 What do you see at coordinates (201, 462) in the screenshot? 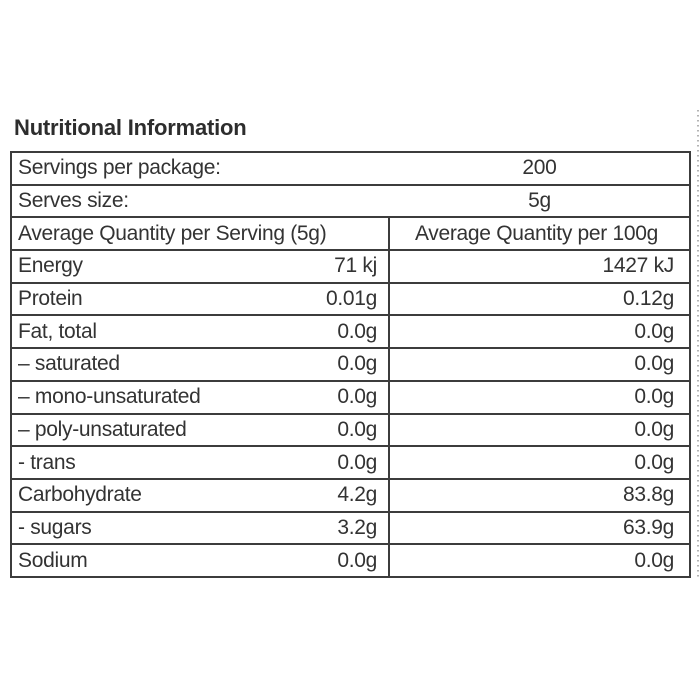
I see `trans-cell: - trans 0.0g` at bounding box center [201, 462].